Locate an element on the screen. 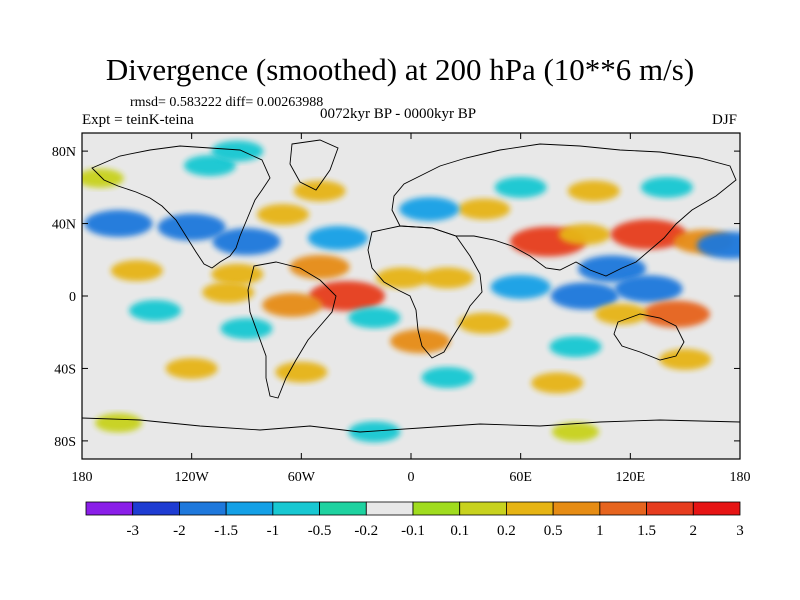  coastline-eurasia is located at coordinates (564, 210).